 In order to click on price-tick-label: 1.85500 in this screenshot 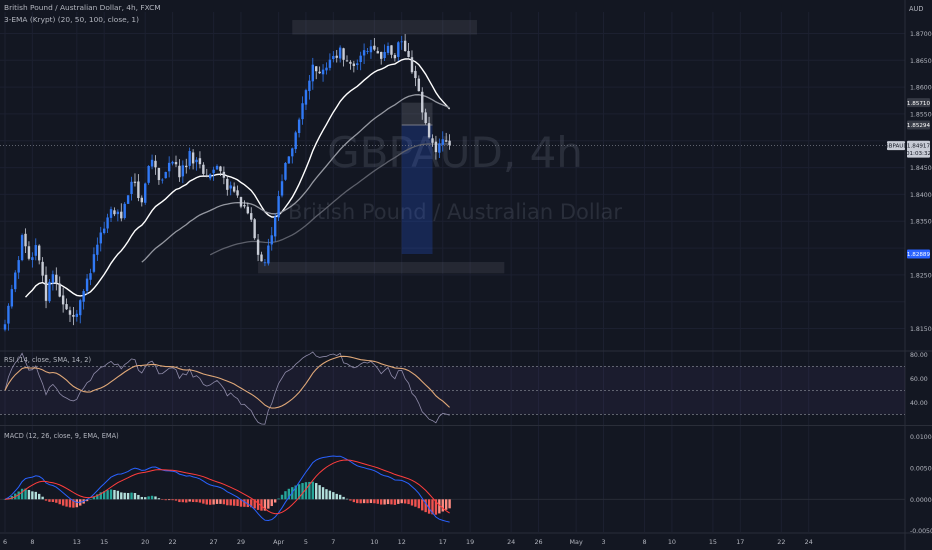, I will do `click(921, 114)`.